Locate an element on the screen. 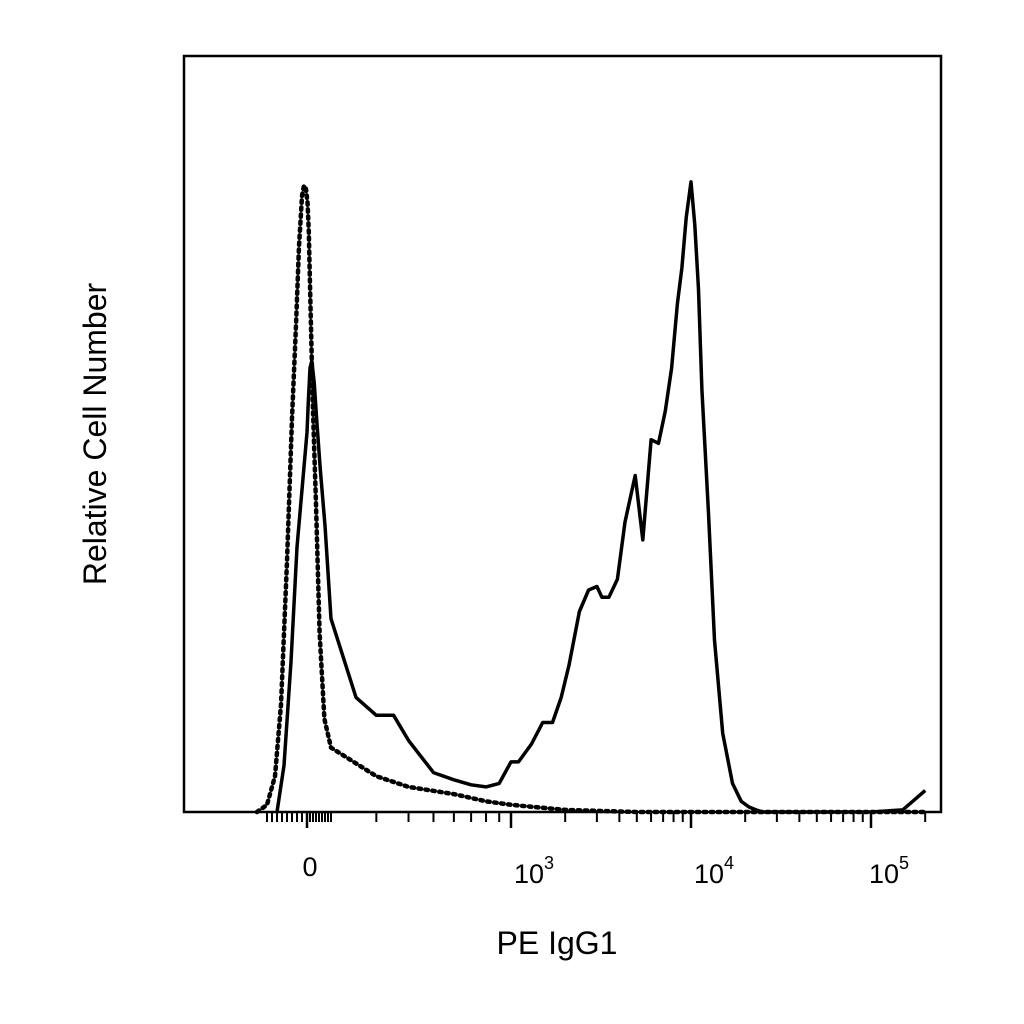  x-axis-title: PE IgG1 is located at coordinates (557, 943).